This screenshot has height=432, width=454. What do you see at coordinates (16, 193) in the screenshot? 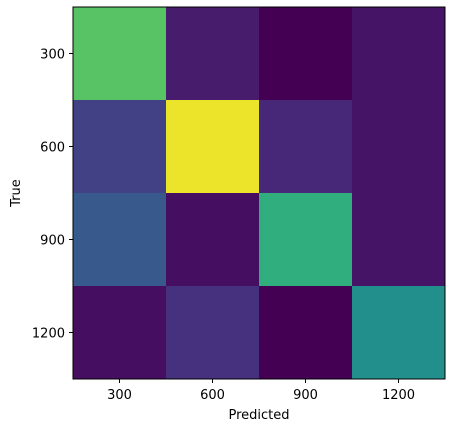
I see `y-axis-label: True` at bounding box center [16, 193].